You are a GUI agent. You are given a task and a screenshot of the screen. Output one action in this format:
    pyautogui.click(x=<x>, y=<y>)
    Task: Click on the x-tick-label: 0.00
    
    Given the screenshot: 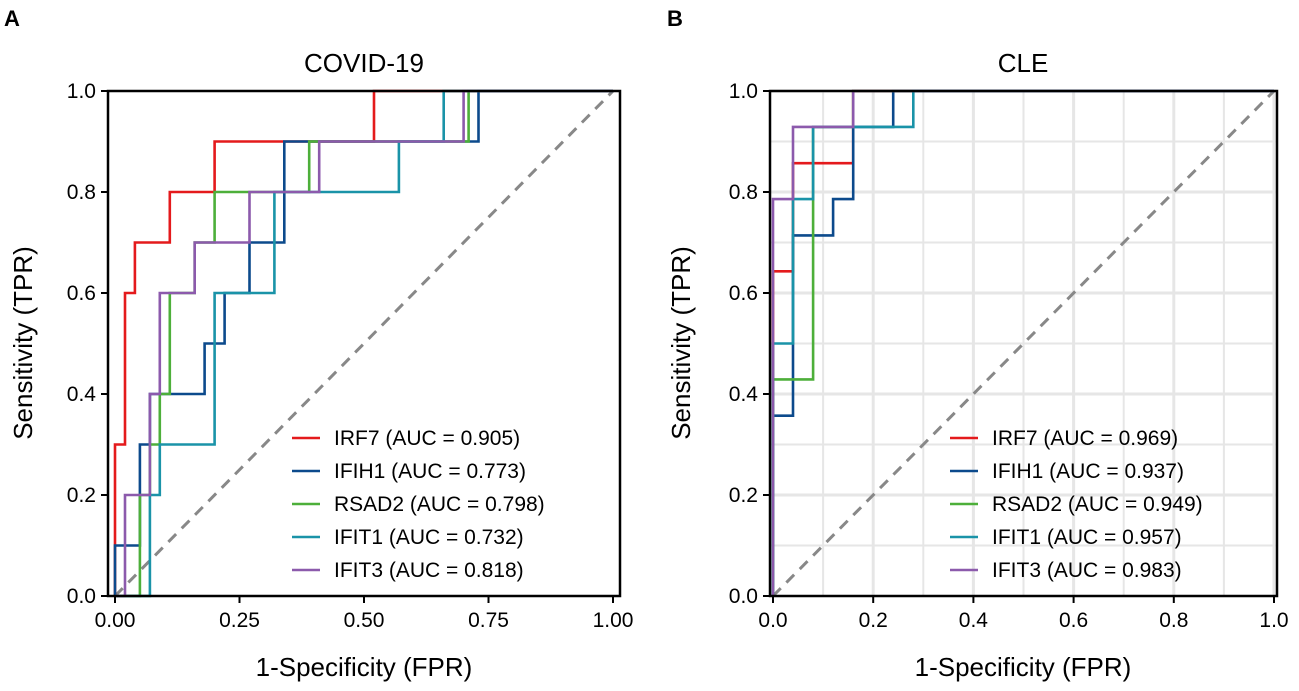 What is the action you would take?
    pyautogui.click(x=115, y=620)
    